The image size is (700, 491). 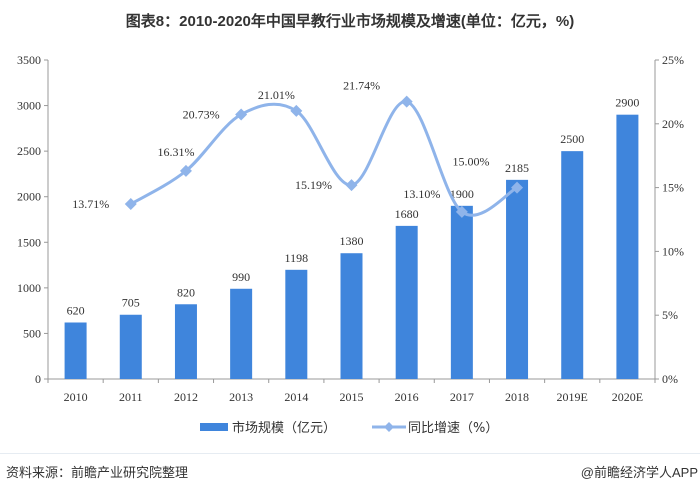 What do you see at coordinates (76, 310) in the screenshot?
I see `bar-label: 620` at bounding box center [76, 310].